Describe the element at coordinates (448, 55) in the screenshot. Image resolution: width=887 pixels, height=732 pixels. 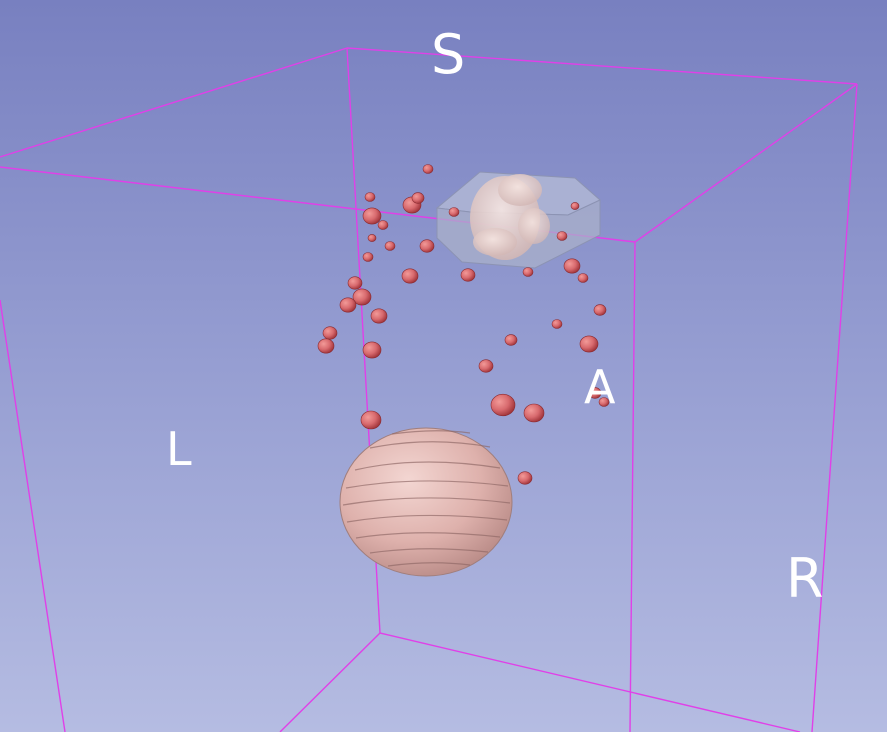
I see `orientation-label-superior: S` at that location.